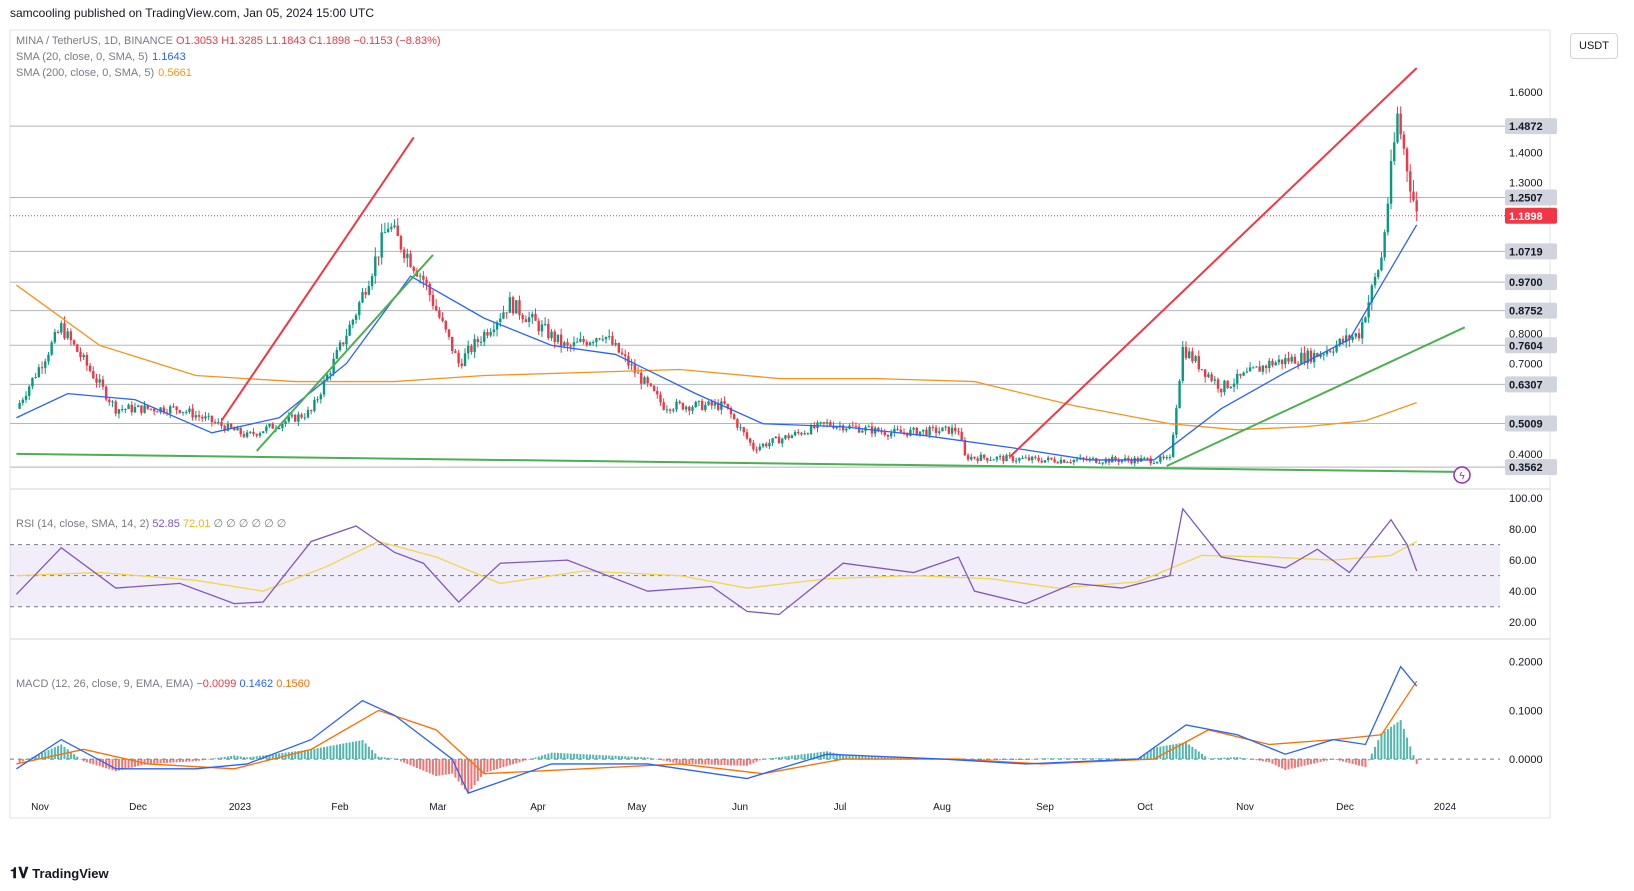  What do you see at coordinates (85, 73) in the screenshot?
I see `sma200-label: SMA (200, close, 0, SMA, 5)` at bounding box center [85, 73].